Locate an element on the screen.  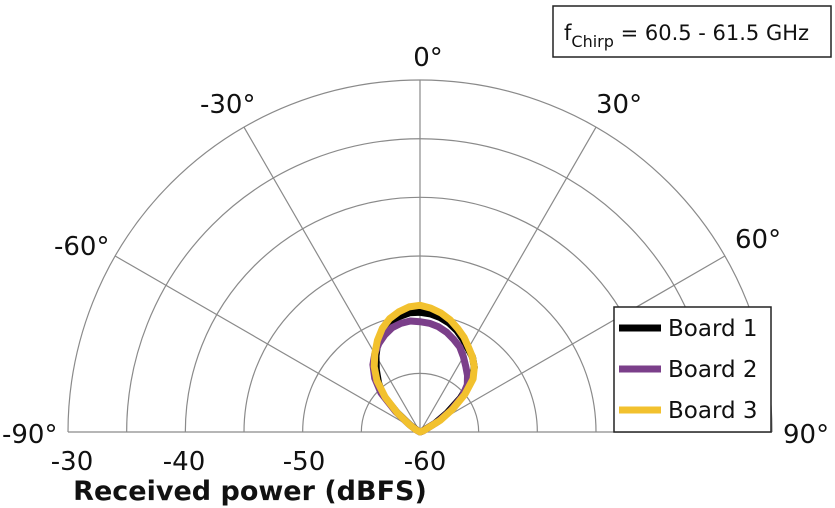
angle-label: -30° is located at coordinates (227, 105).